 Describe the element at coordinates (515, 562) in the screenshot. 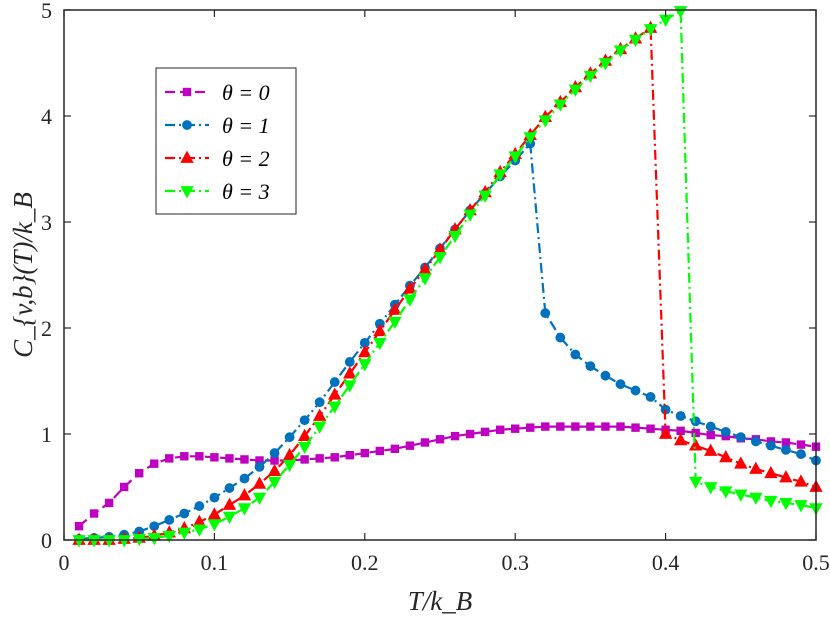

I see `x-tick-label: 0.3` at that location.